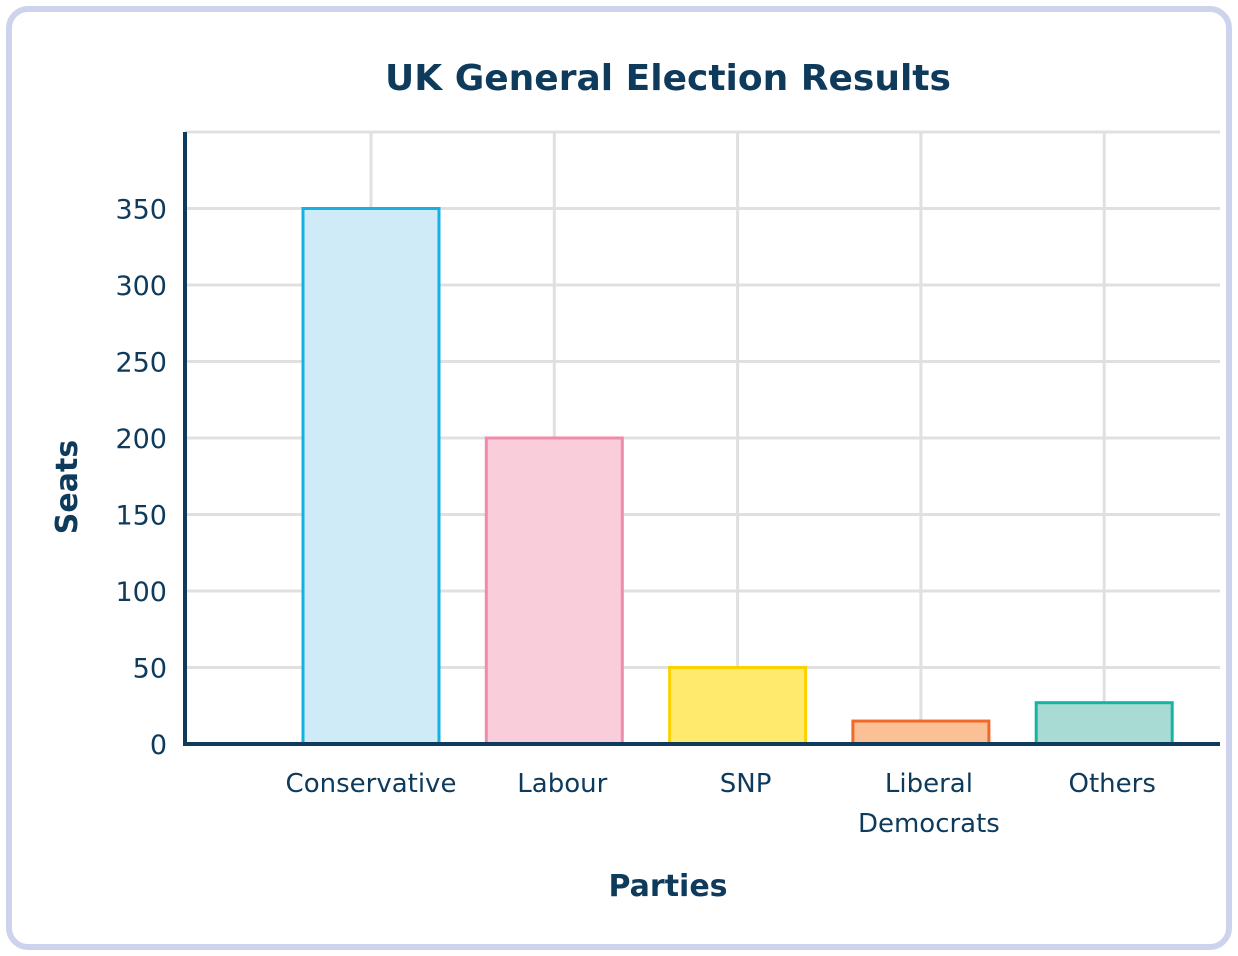 This screenshot has width=1238, height=956. Describe the element at coordinates (668, 78) in the screenshot. I see `chart-title: UK General Election Results` at that location.